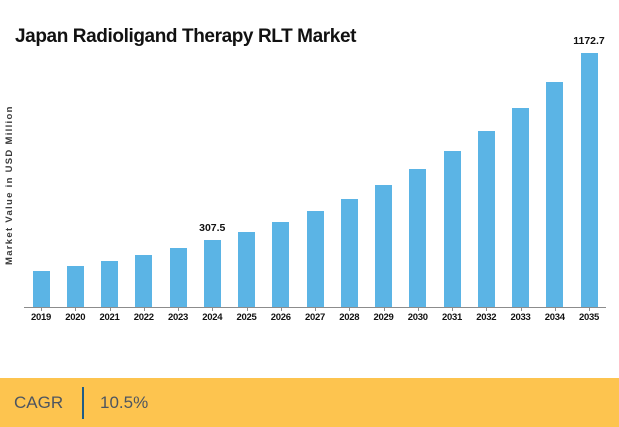 The image size is (619, 427). What do you see at coordinates (418, 238) in the screenshot?
I see `bar-2030` at bounding box center [418, 238].